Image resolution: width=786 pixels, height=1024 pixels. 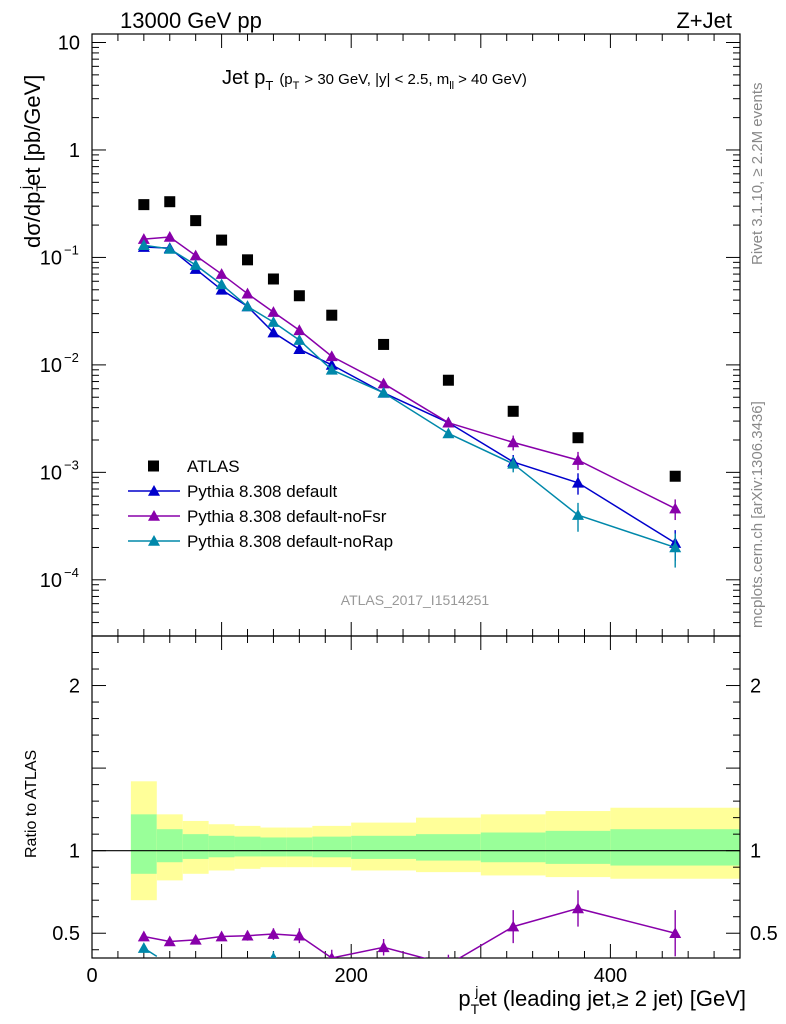 I want to click on plot-cuts-sub: T, so click(x=296, y=86).